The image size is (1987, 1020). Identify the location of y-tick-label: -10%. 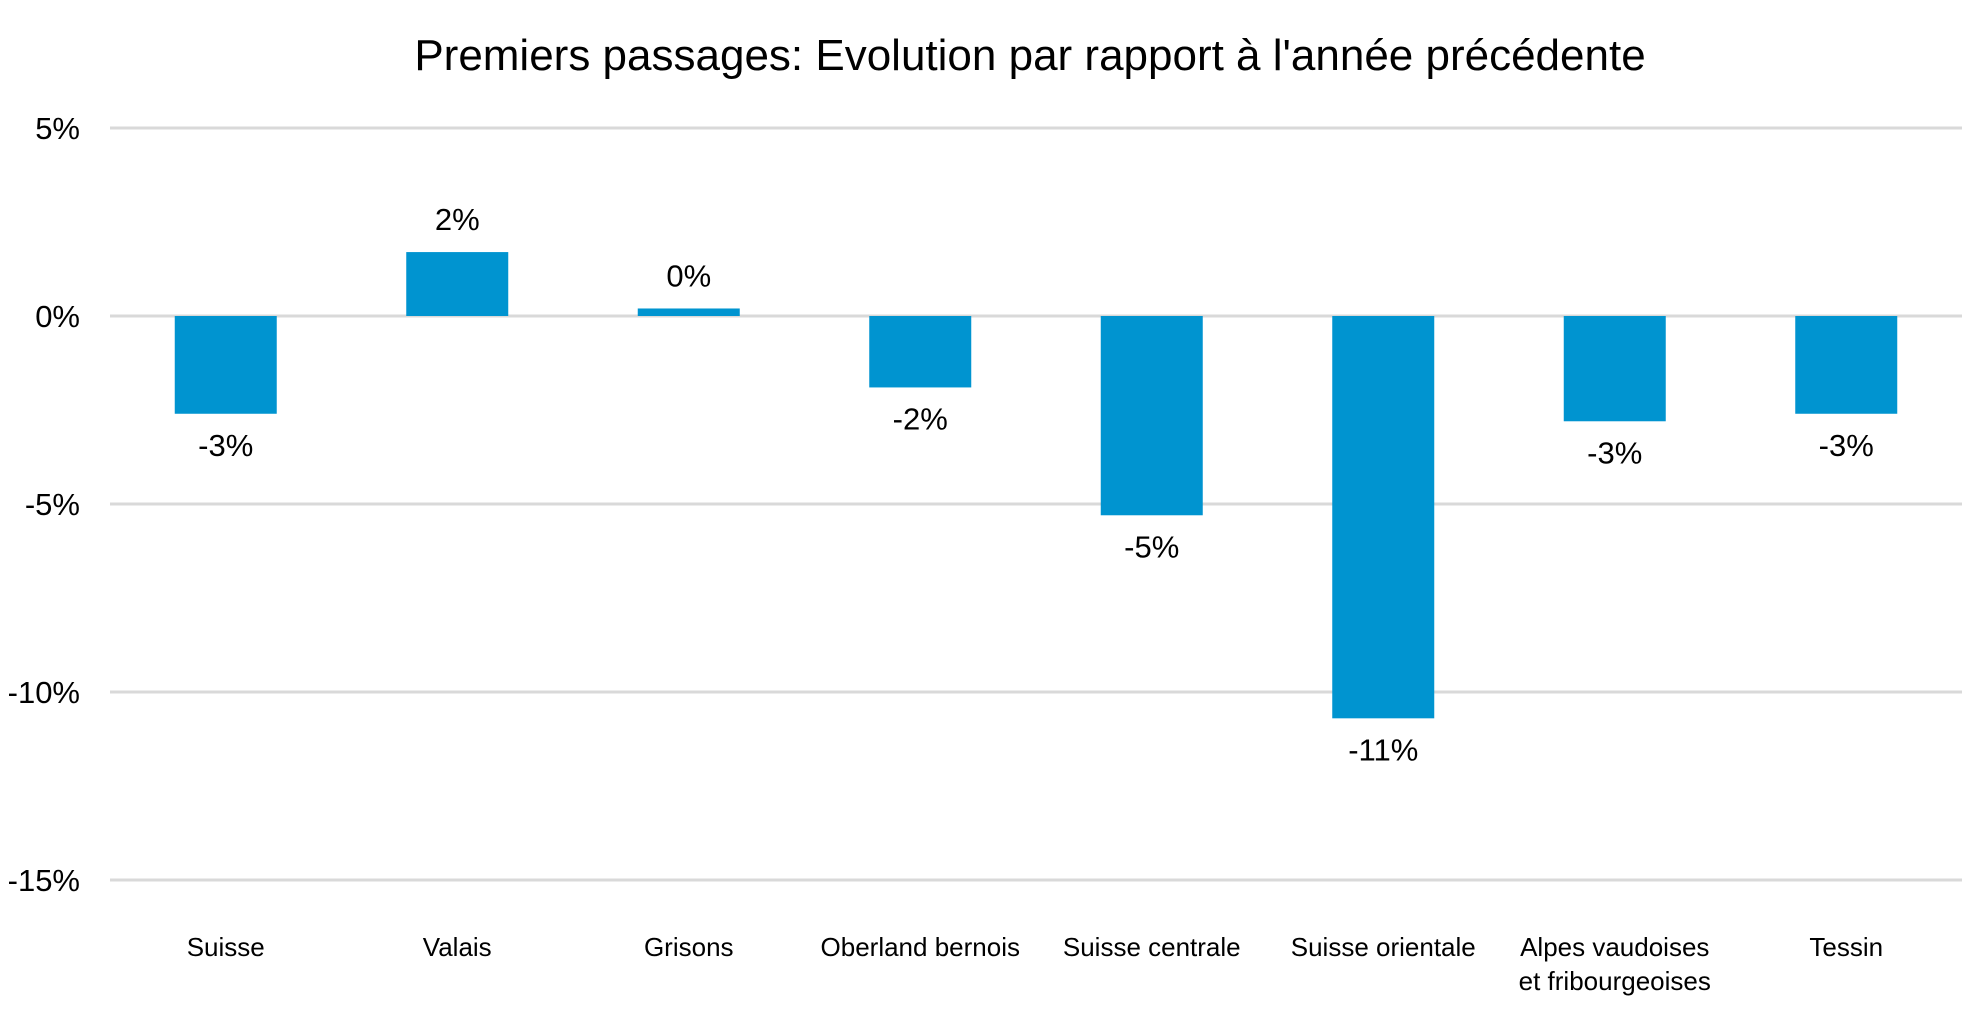
(44, 692).